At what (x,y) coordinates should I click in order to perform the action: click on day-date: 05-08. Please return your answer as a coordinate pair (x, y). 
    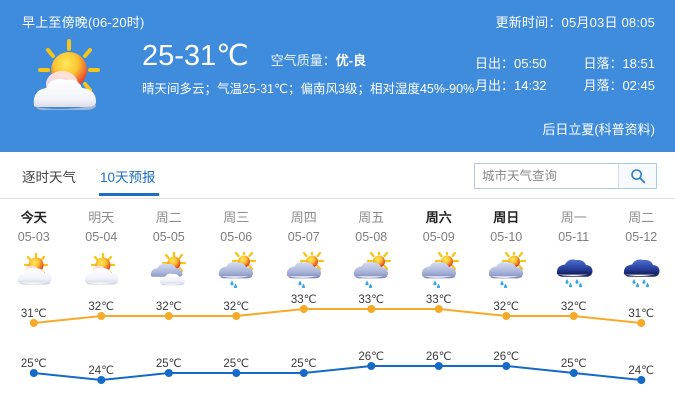
    Looking at the image, I should click on (372, 237).